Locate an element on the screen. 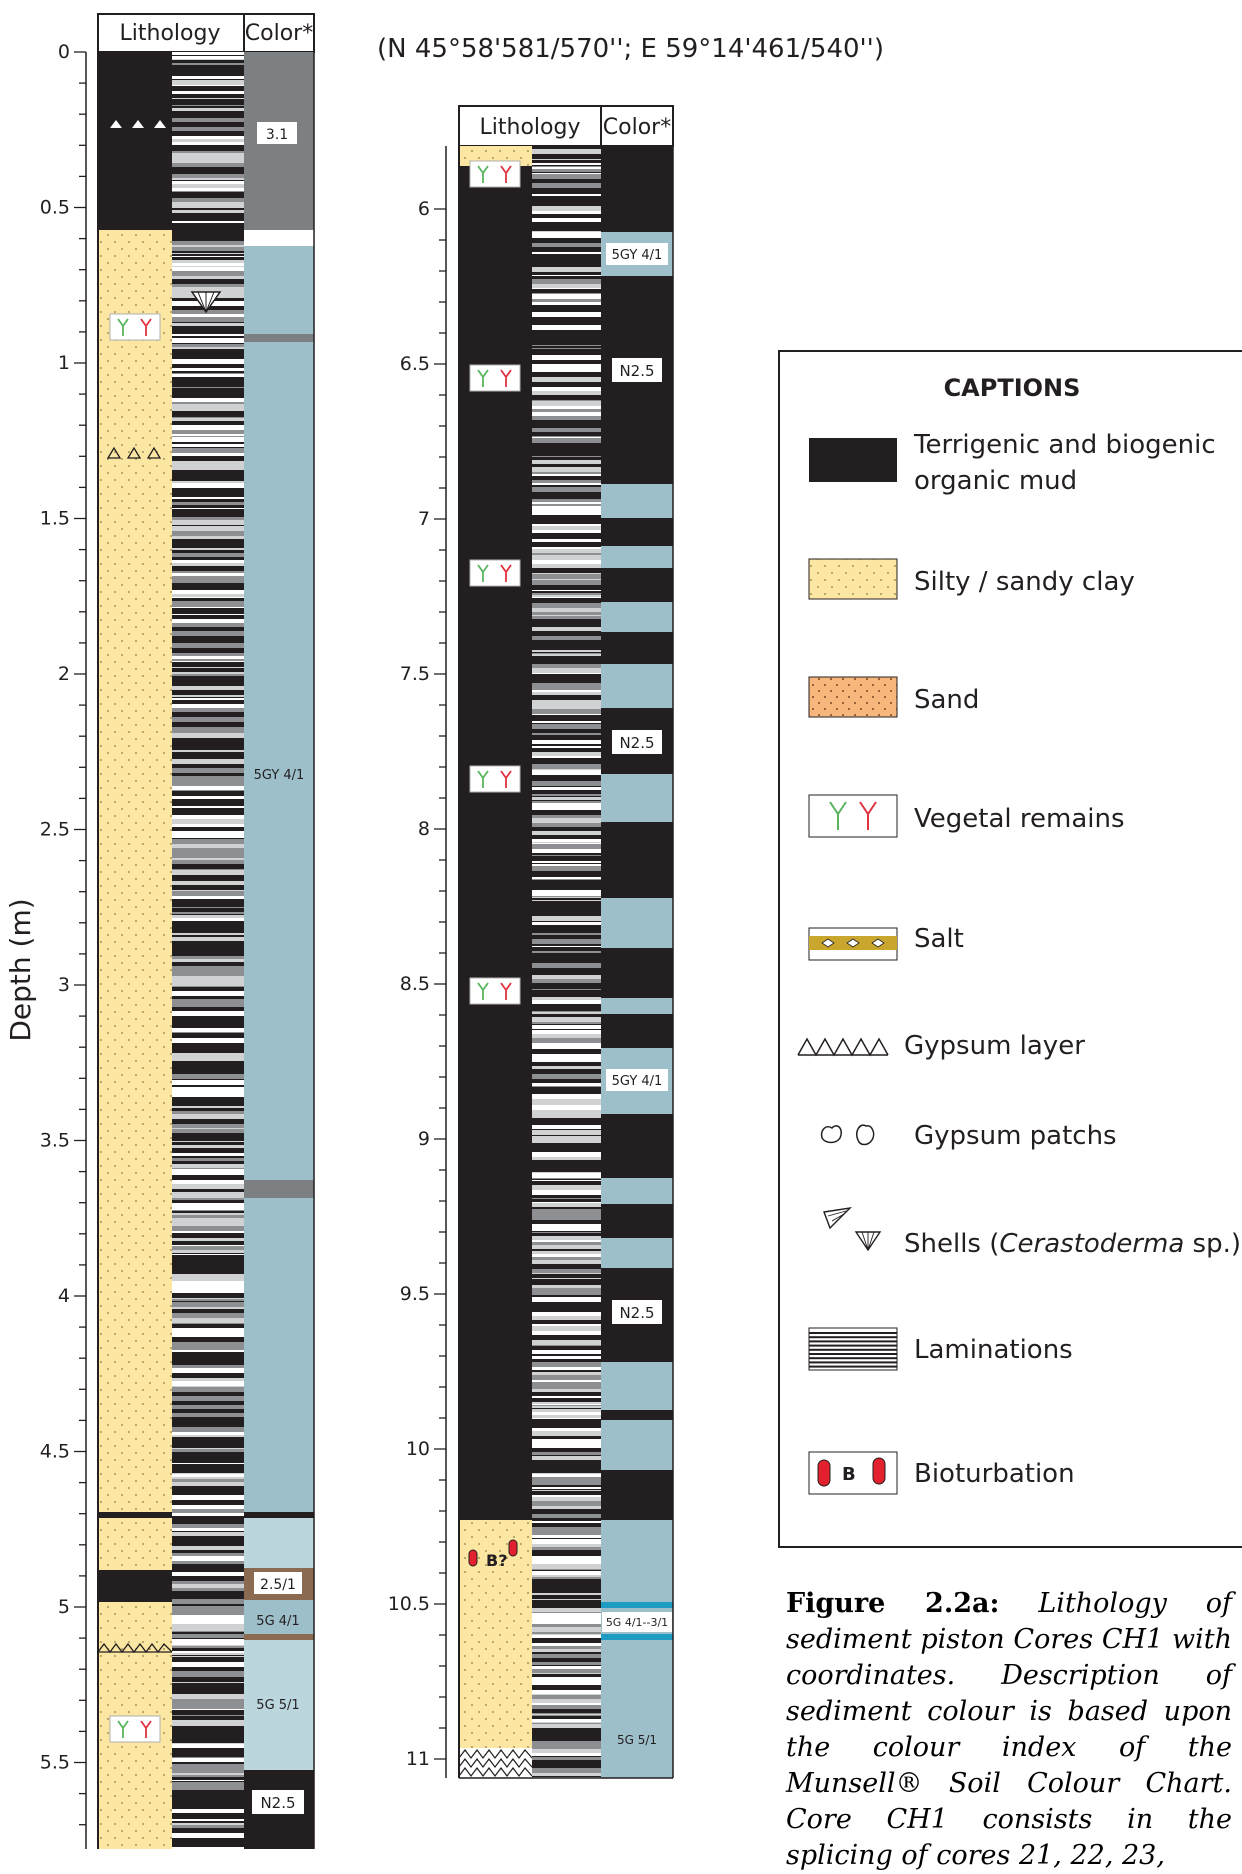 This screenshot has width=1242, height=1874. salt-icon is located at coordinates (853, 944).